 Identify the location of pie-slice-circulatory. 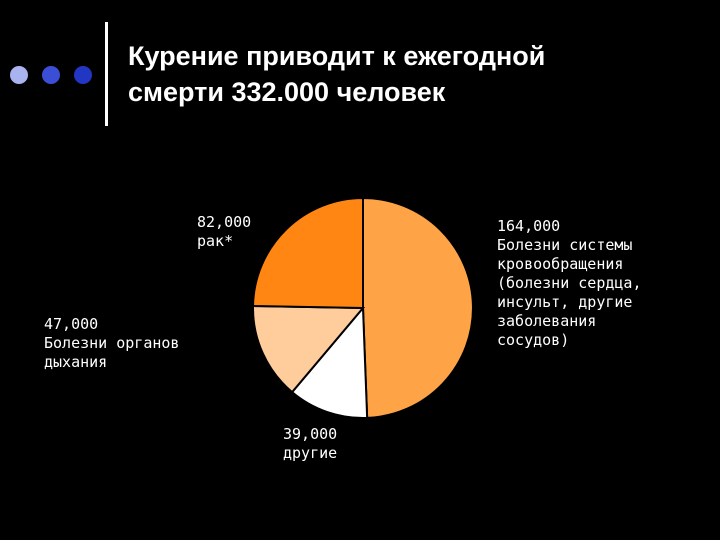
(418, 307).